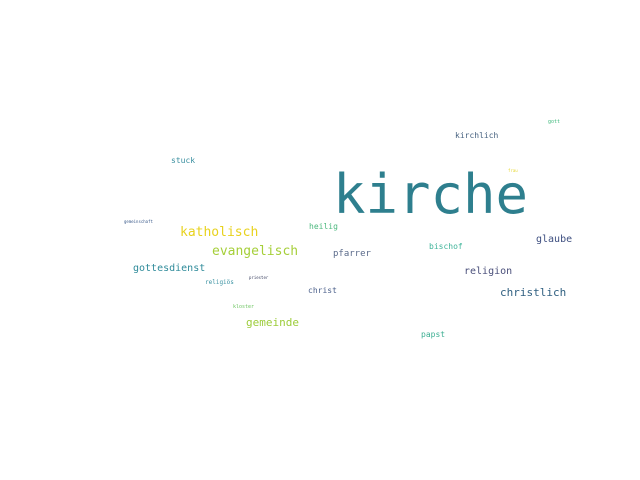 This screenshot has width=640, height=480. Describe the element at coordinates (219, 232) in the screenshot. I see `word-katholisch: katholisch` at that location.